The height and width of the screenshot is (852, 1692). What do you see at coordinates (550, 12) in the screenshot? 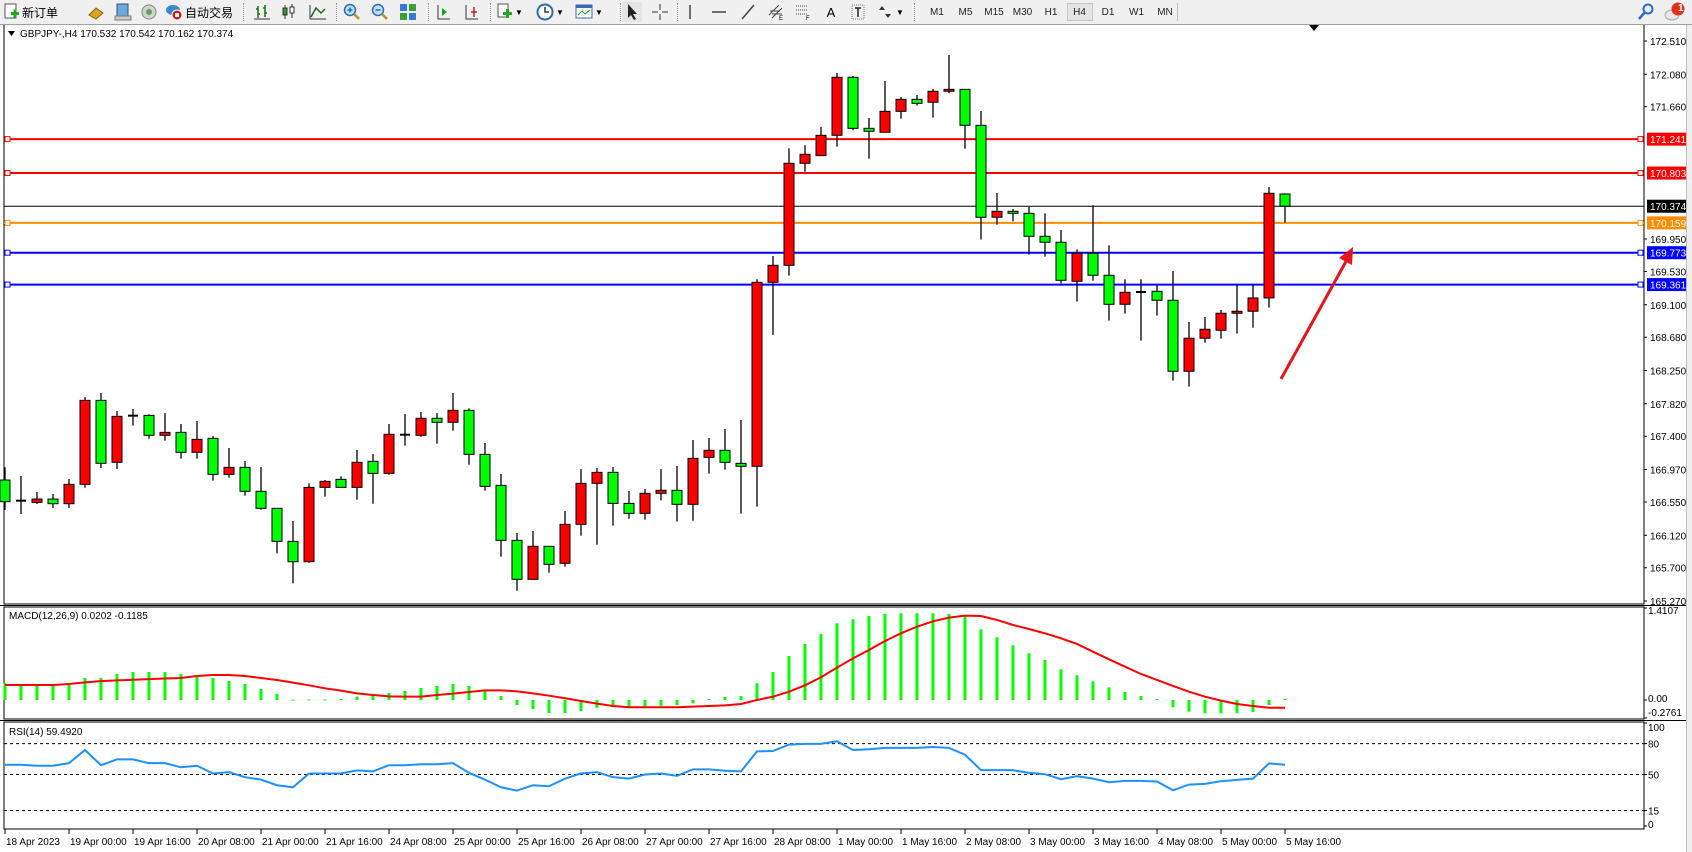
I see `periods-dropdown: ▼` at bounding box center [550, 12].